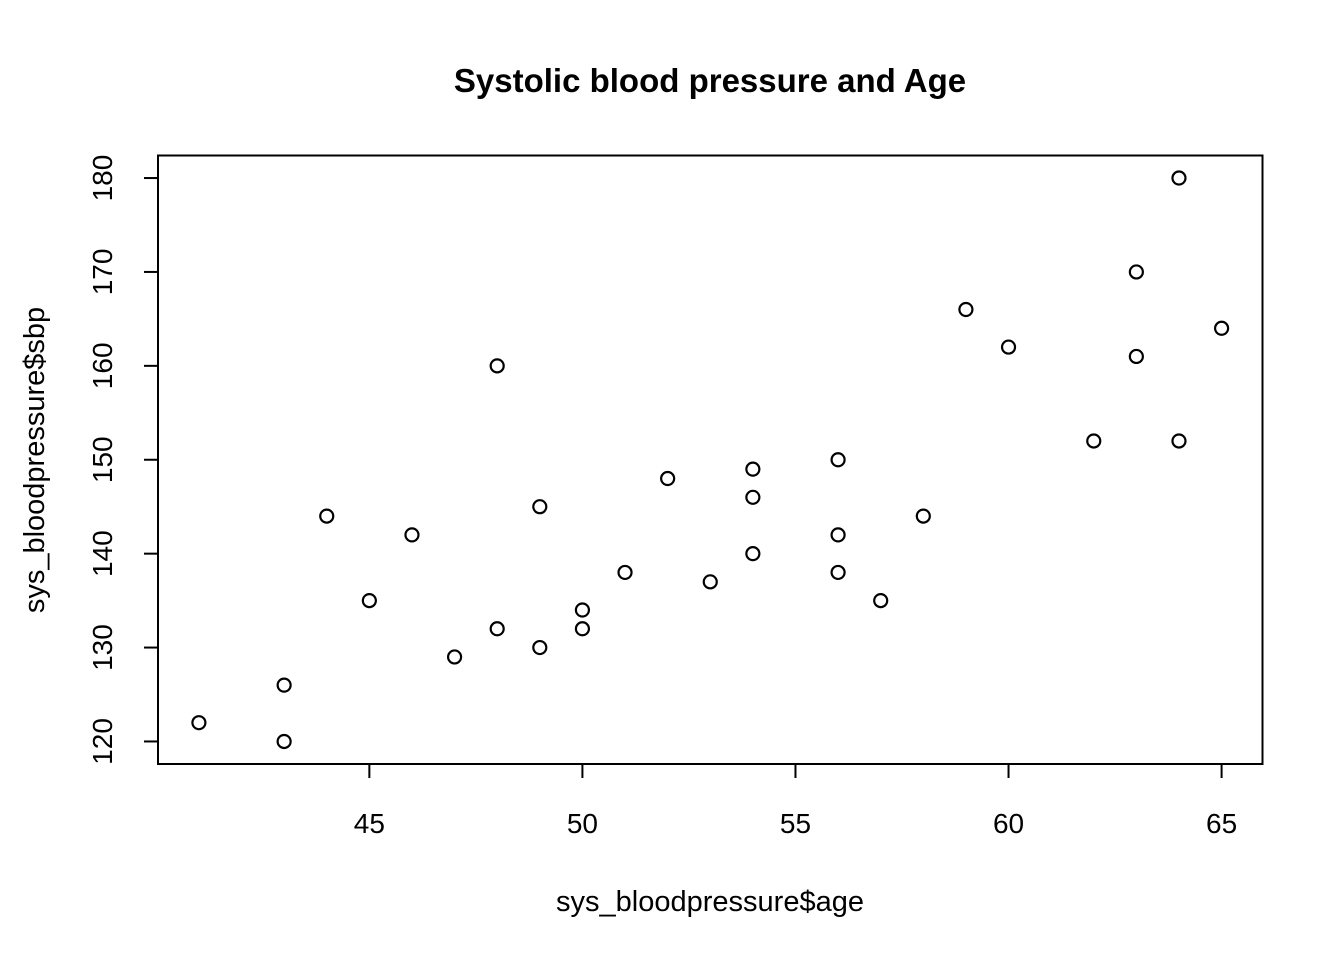 This screenshot has width=1344, height=965. Describe the element at coordinates (369, 823) in the screenshot. I see `x-tick-label: 45` at that location.